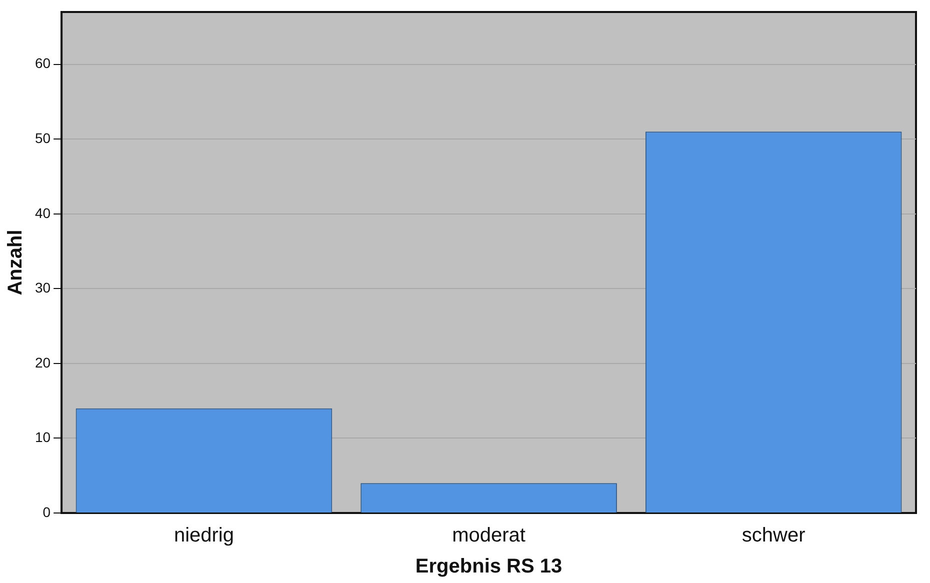 The image size is (930, 583). I want to click on x-tick-label: schwer, so click(774, 535).